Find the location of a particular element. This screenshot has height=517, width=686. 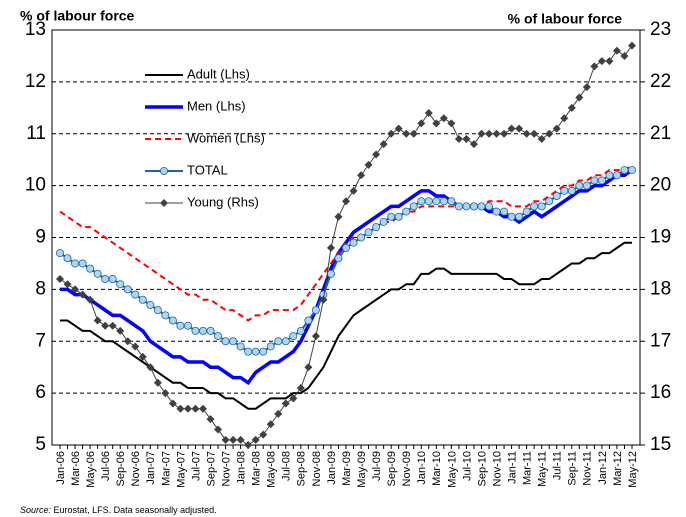

x-tick-label: Jan-09 is located at coordinates (332, 468).